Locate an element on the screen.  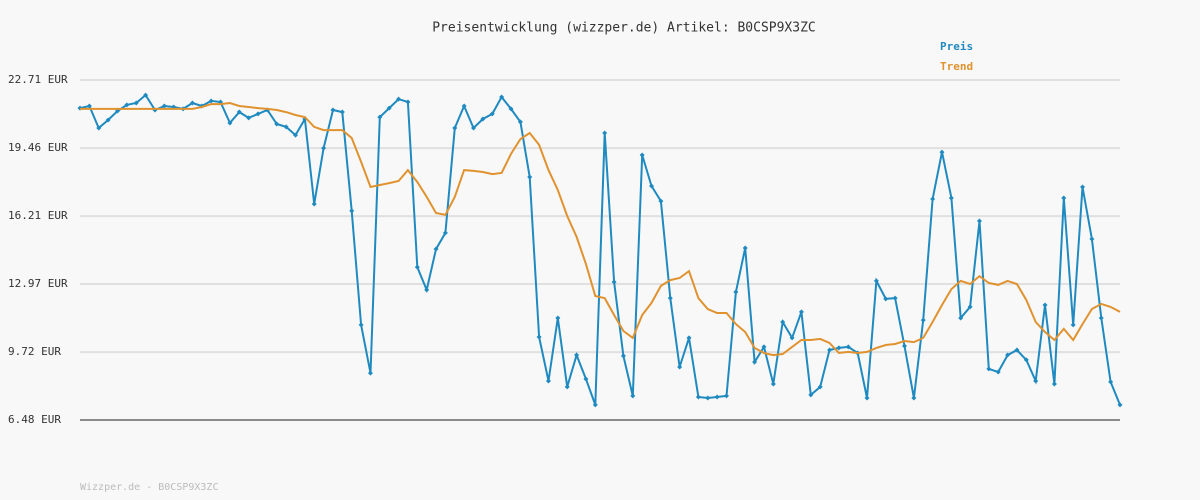
footer: Wizzper.de - B0CSP9X3ZC is located at coordinates (149, 487).